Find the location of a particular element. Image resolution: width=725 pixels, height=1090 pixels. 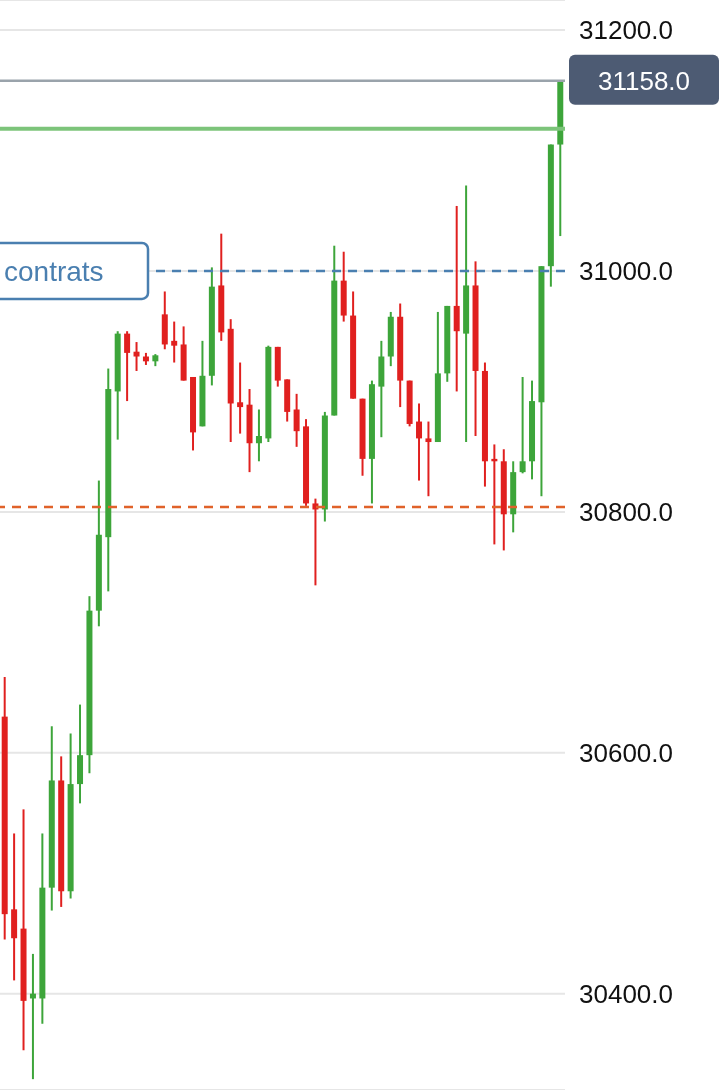

y-tick-label: 30400.0 is located at coordinates (626, 993).